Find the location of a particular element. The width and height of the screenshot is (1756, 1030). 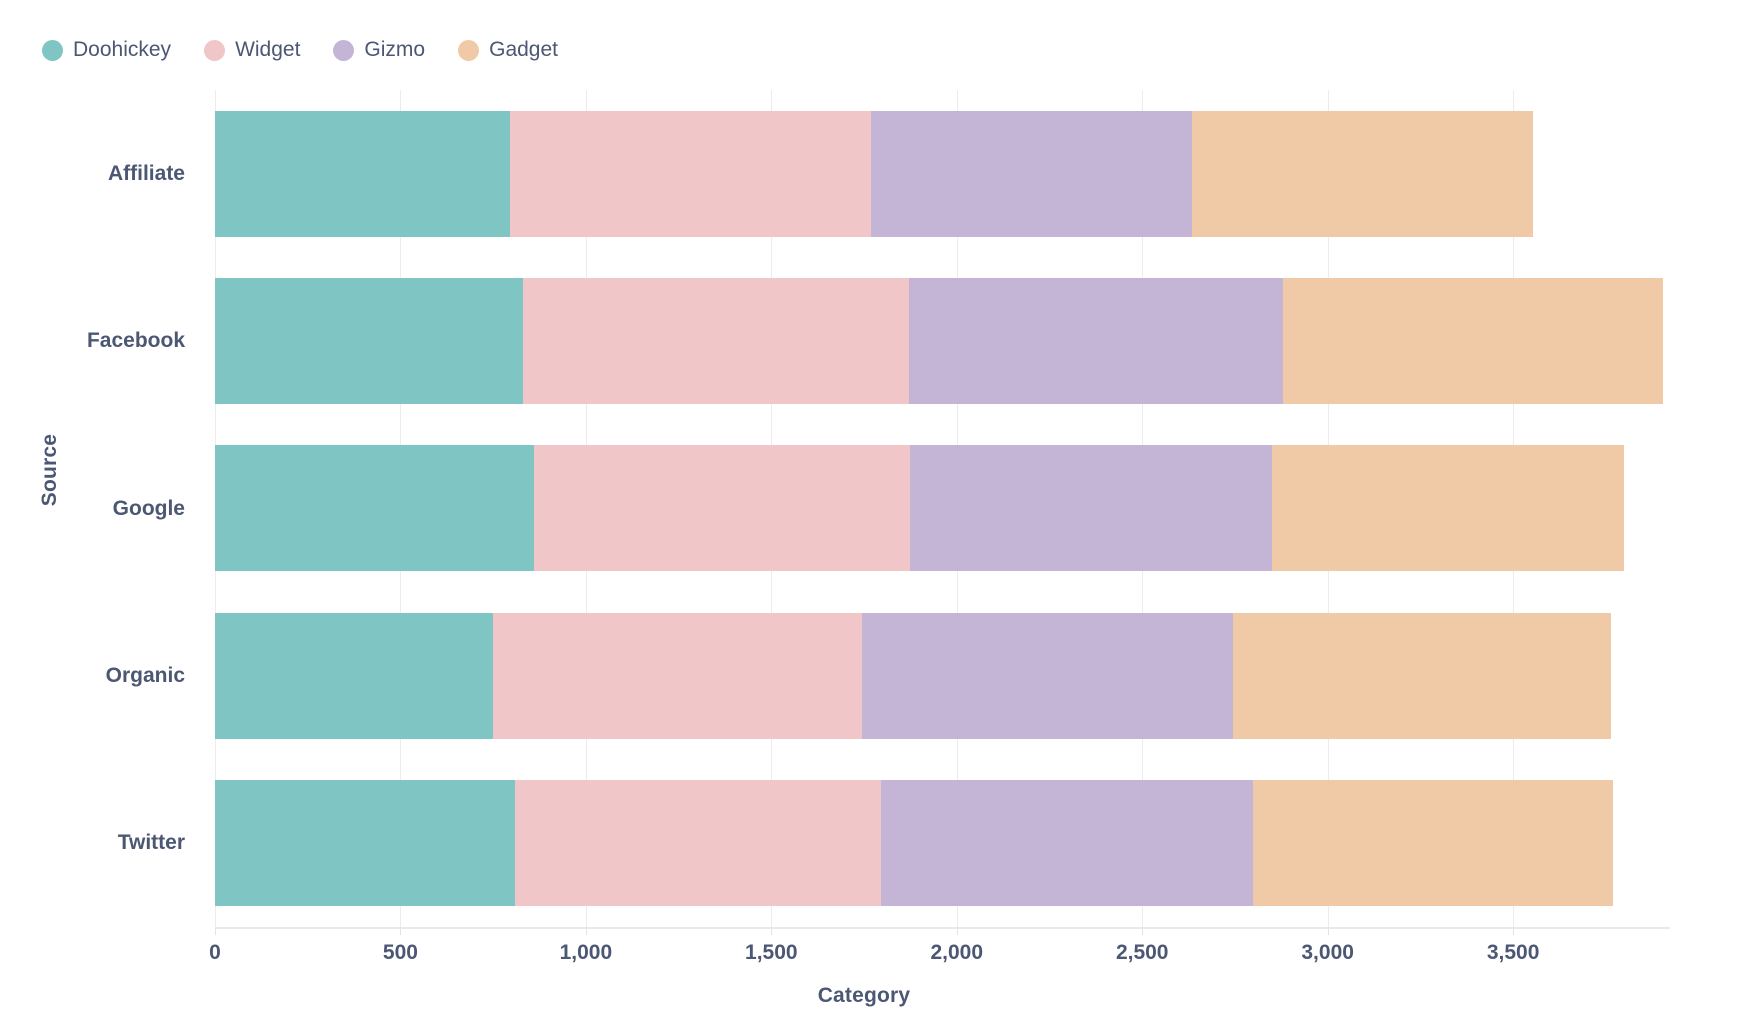

legend-dot-gizmo-icon is located at coordinates (344, 50).